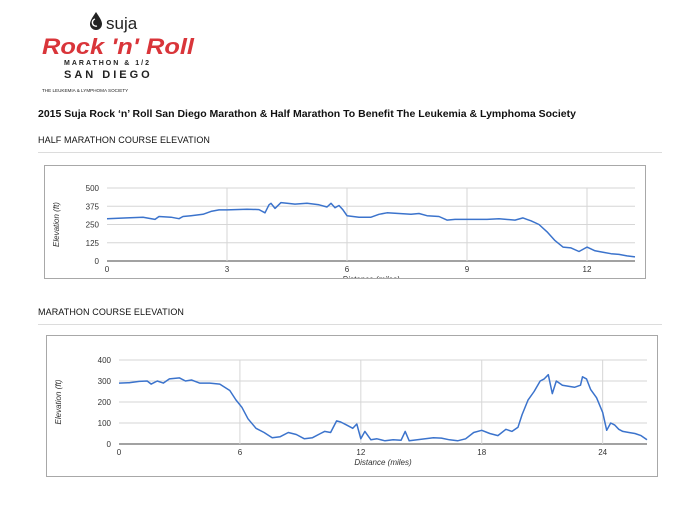  I want to click on y-tick-label: 125, so click(93, 243).